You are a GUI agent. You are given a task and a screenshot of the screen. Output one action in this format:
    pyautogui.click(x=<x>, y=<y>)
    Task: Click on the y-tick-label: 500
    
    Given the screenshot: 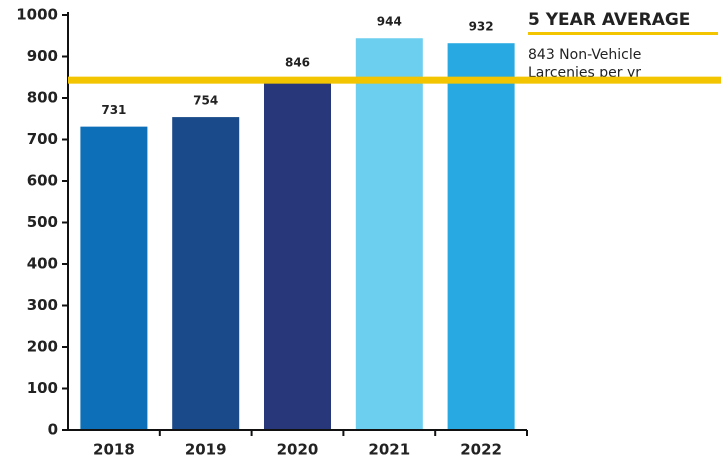 What is the action you would take?
    pyautogui.click(x=42, y=222)
    